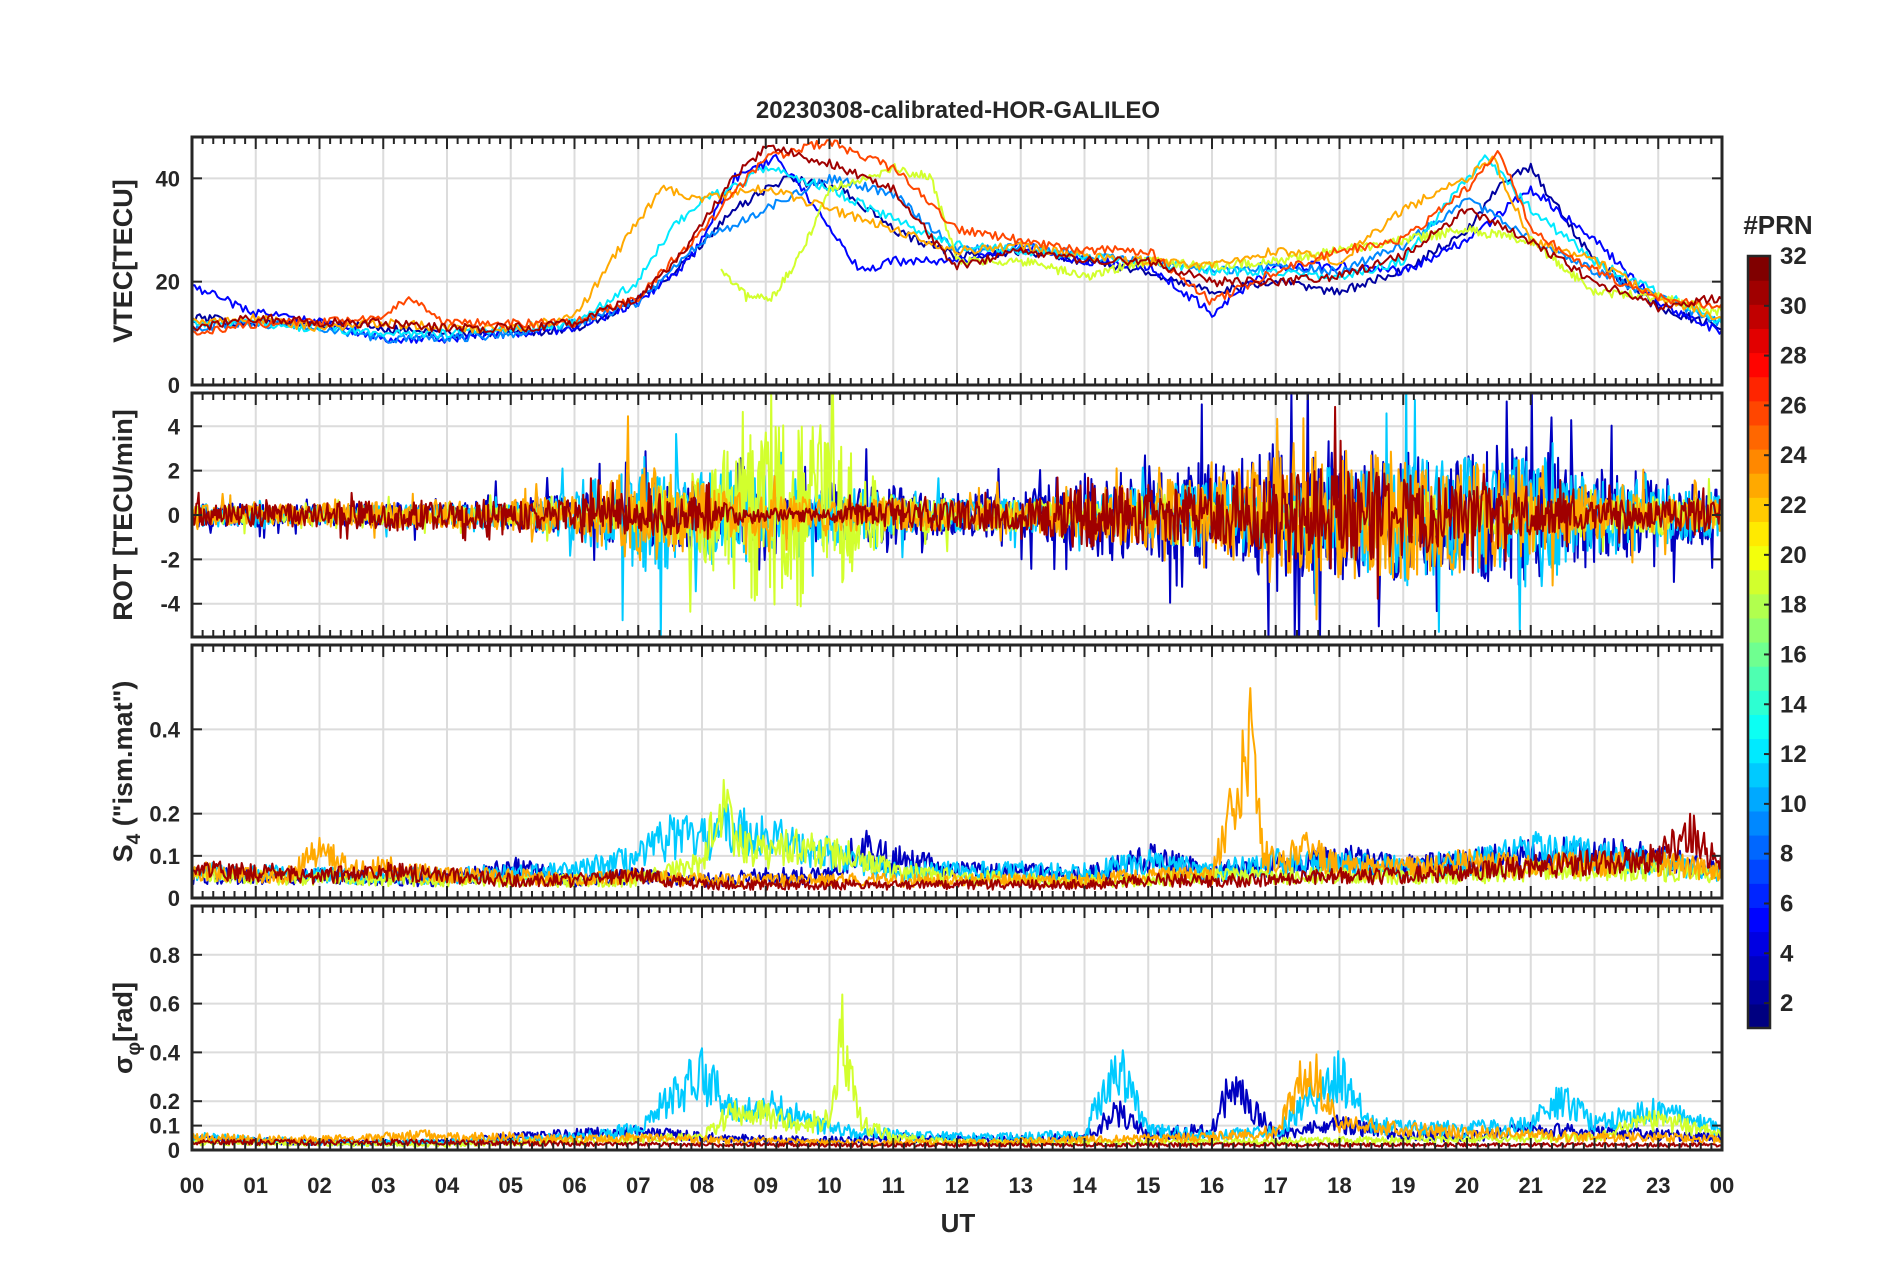 The height and width of the screenshot is (1272, 1902). What do you see at coordinates (511, 1185) in the screenshot?
I see `x-tick-label: 05` at bounding box center [511, 1185].